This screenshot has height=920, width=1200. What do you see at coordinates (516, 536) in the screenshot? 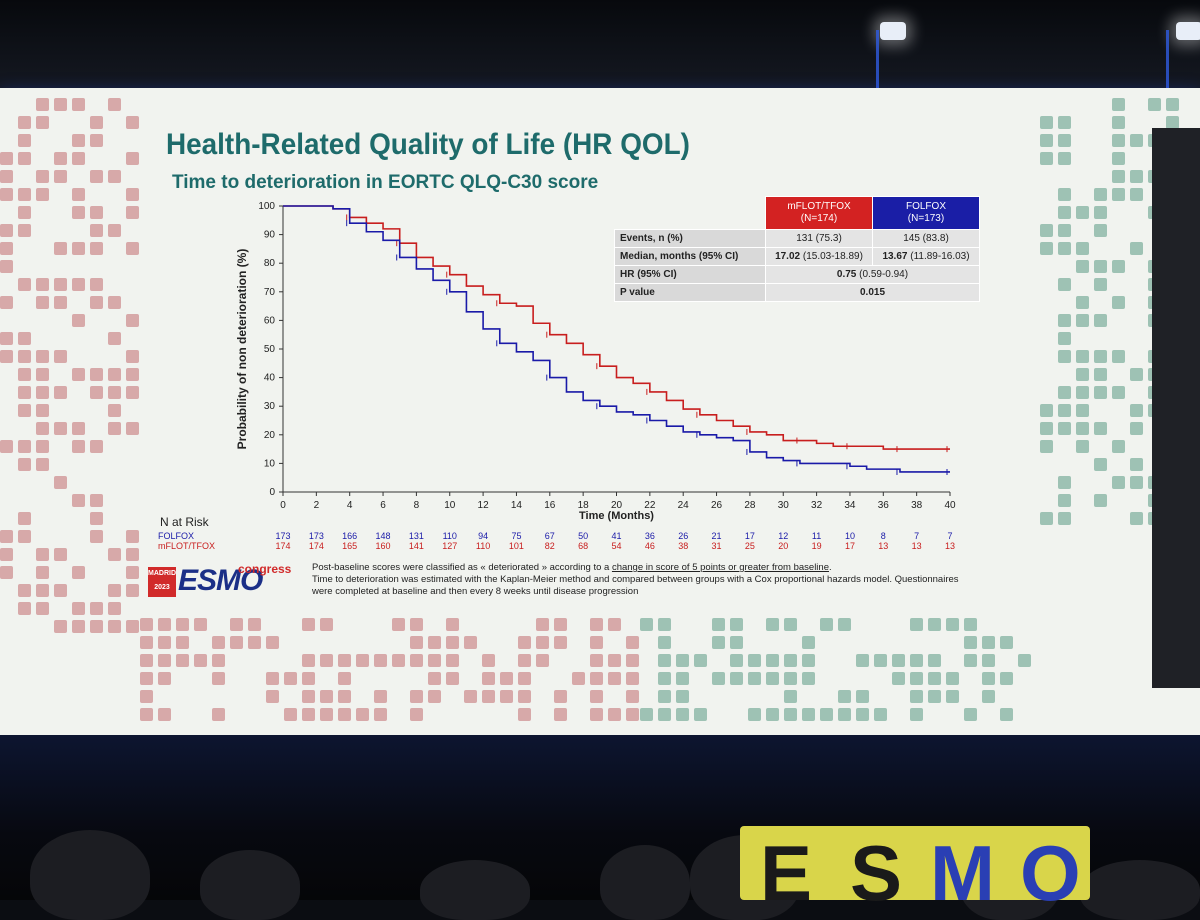
I see `at-risk-count: 75` at bounding box center [516, 536].